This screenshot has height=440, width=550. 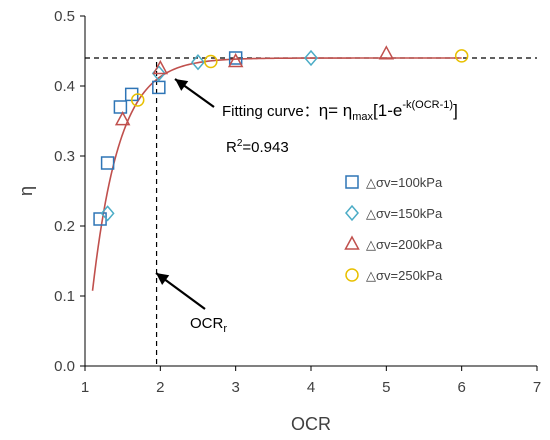 I want to click on x-axis-label: OCR, so click(x=311, y=424).